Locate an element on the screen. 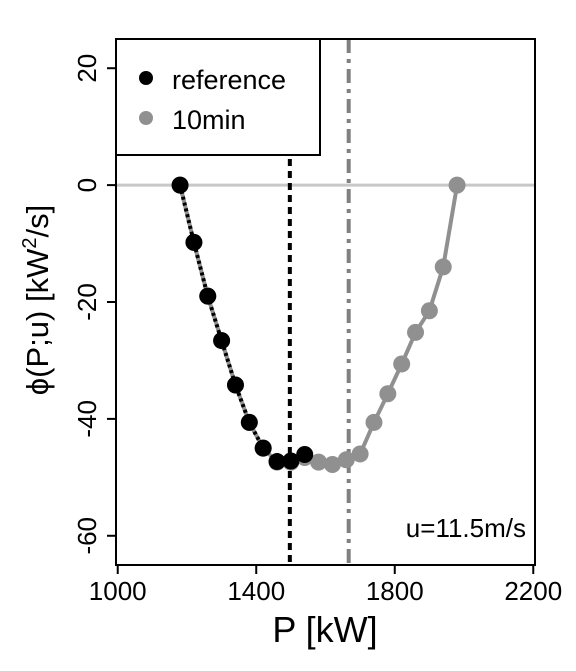 This screenshot has width=576, height=671. legend-label-reference: reference is located at coordinates (229, 80).